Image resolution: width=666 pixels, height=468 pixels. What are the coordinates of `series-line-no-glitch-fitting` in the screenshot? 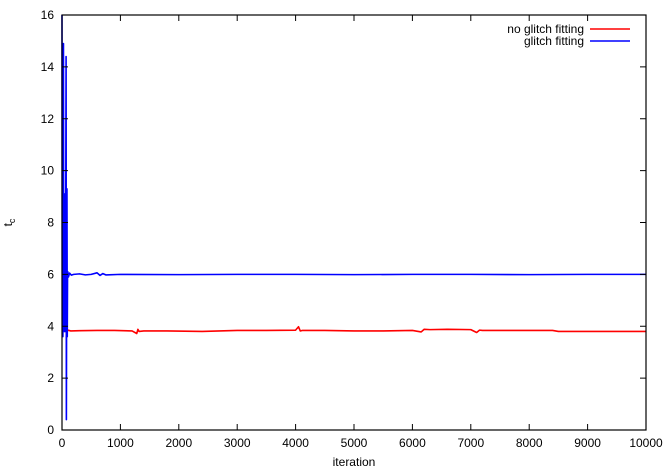 It's located at (353, 330).